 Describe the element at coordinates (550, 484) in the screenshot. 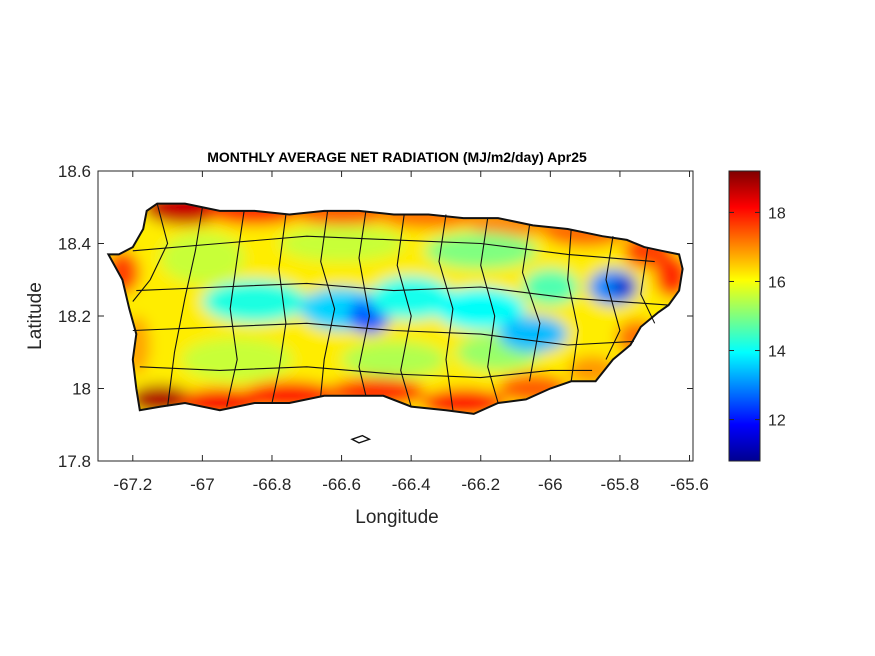

I see `x-tick-label: -66` at that location.